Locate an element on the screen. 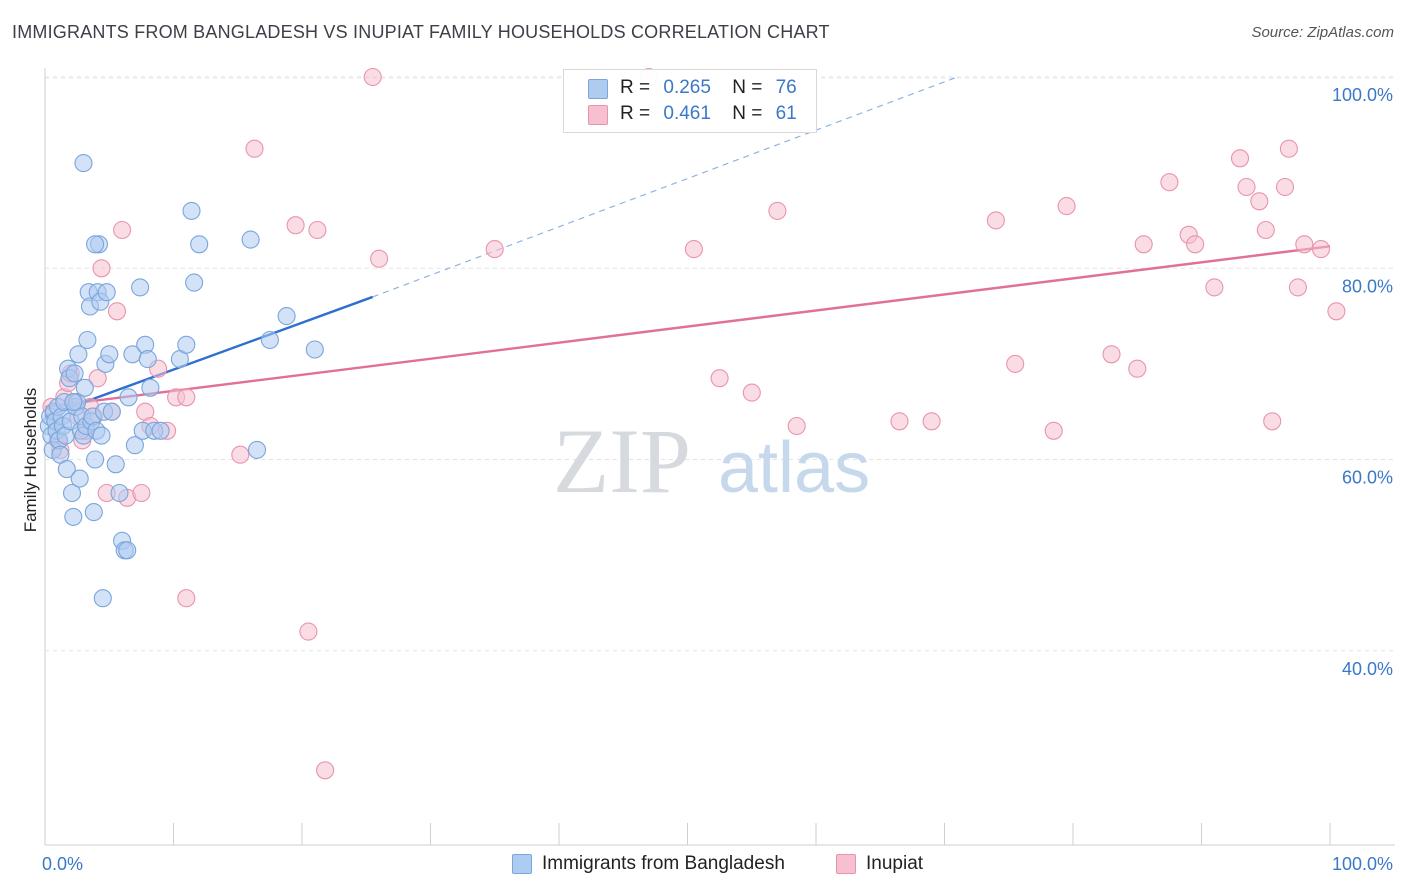 The width and height of the screenshot is (1406, 892). watermark-zip: ZIP is located at coordinates (622, 461).